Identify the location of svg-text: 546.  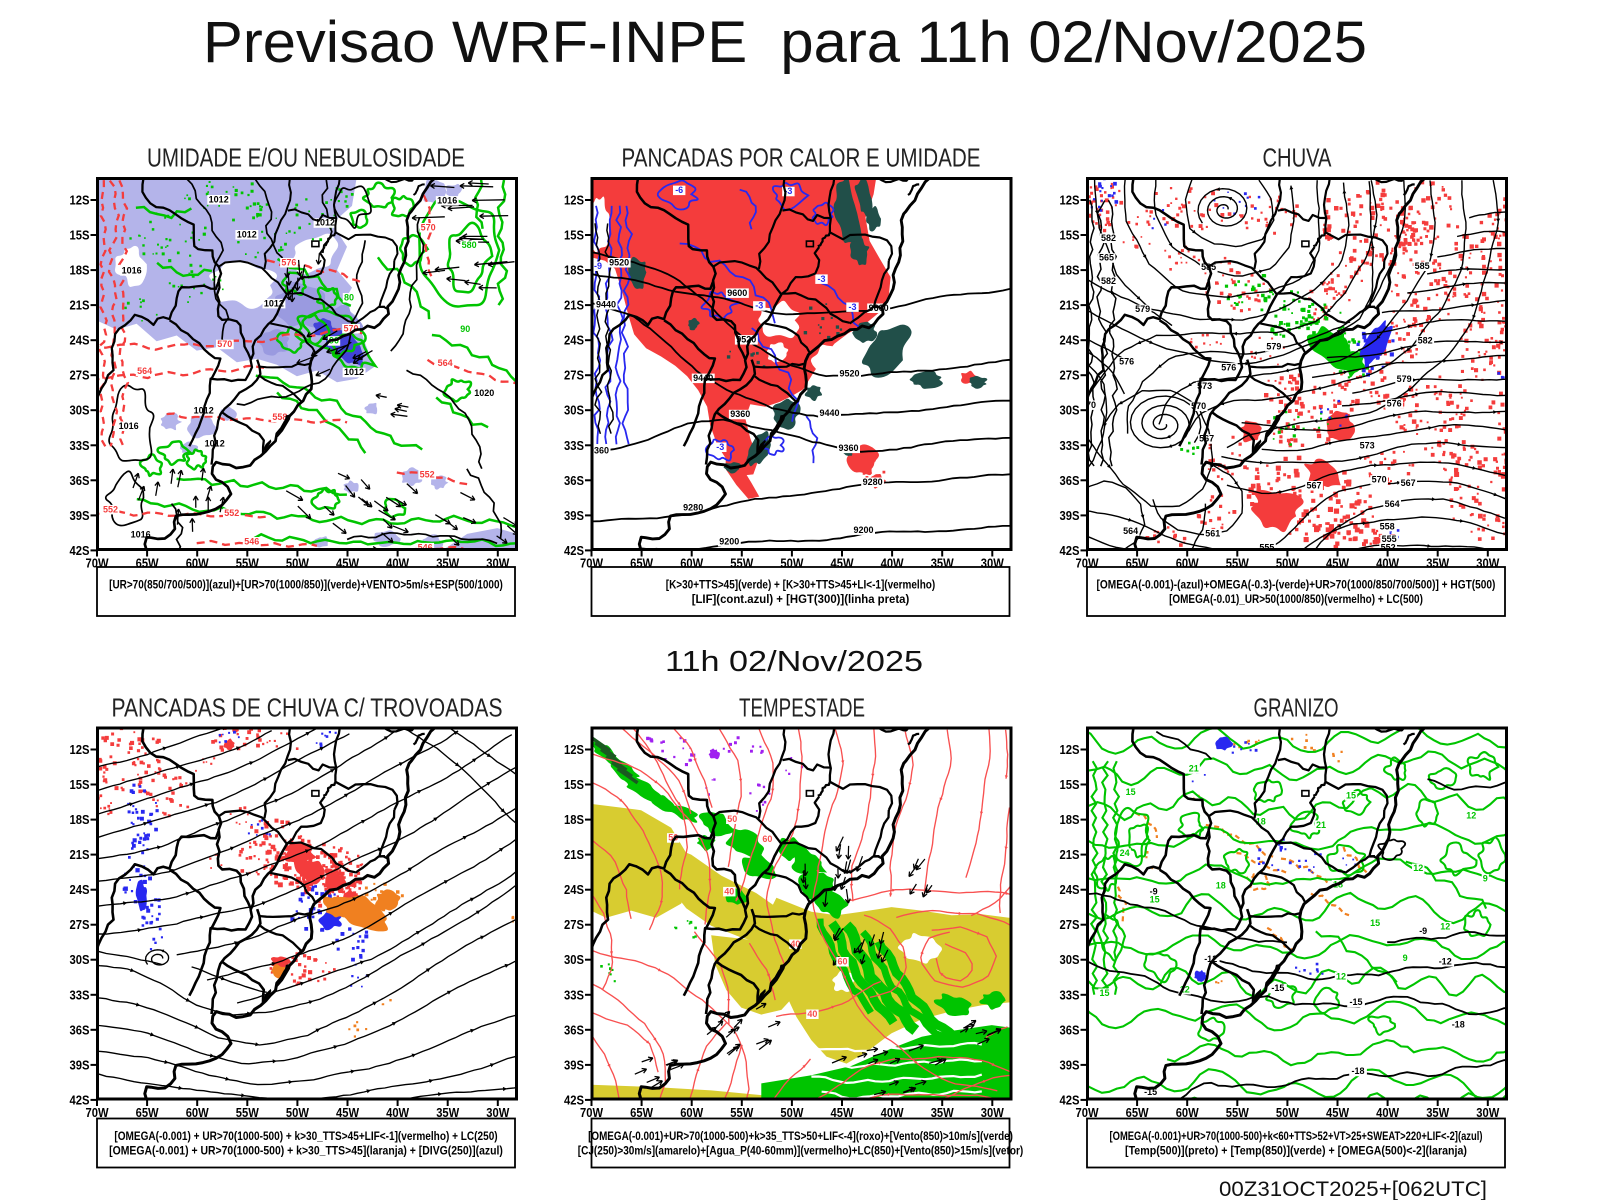
(425, 547).